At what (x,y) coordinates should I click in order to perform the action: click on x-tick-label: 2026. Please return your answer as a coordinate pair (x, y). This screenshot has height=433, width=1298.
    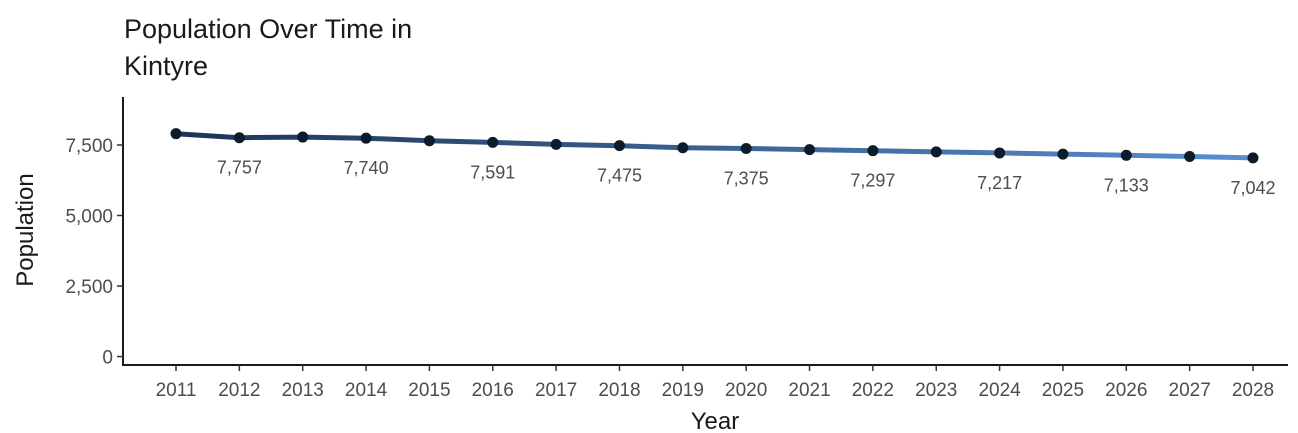
    Looking at the image, I should click on (1126, 390).